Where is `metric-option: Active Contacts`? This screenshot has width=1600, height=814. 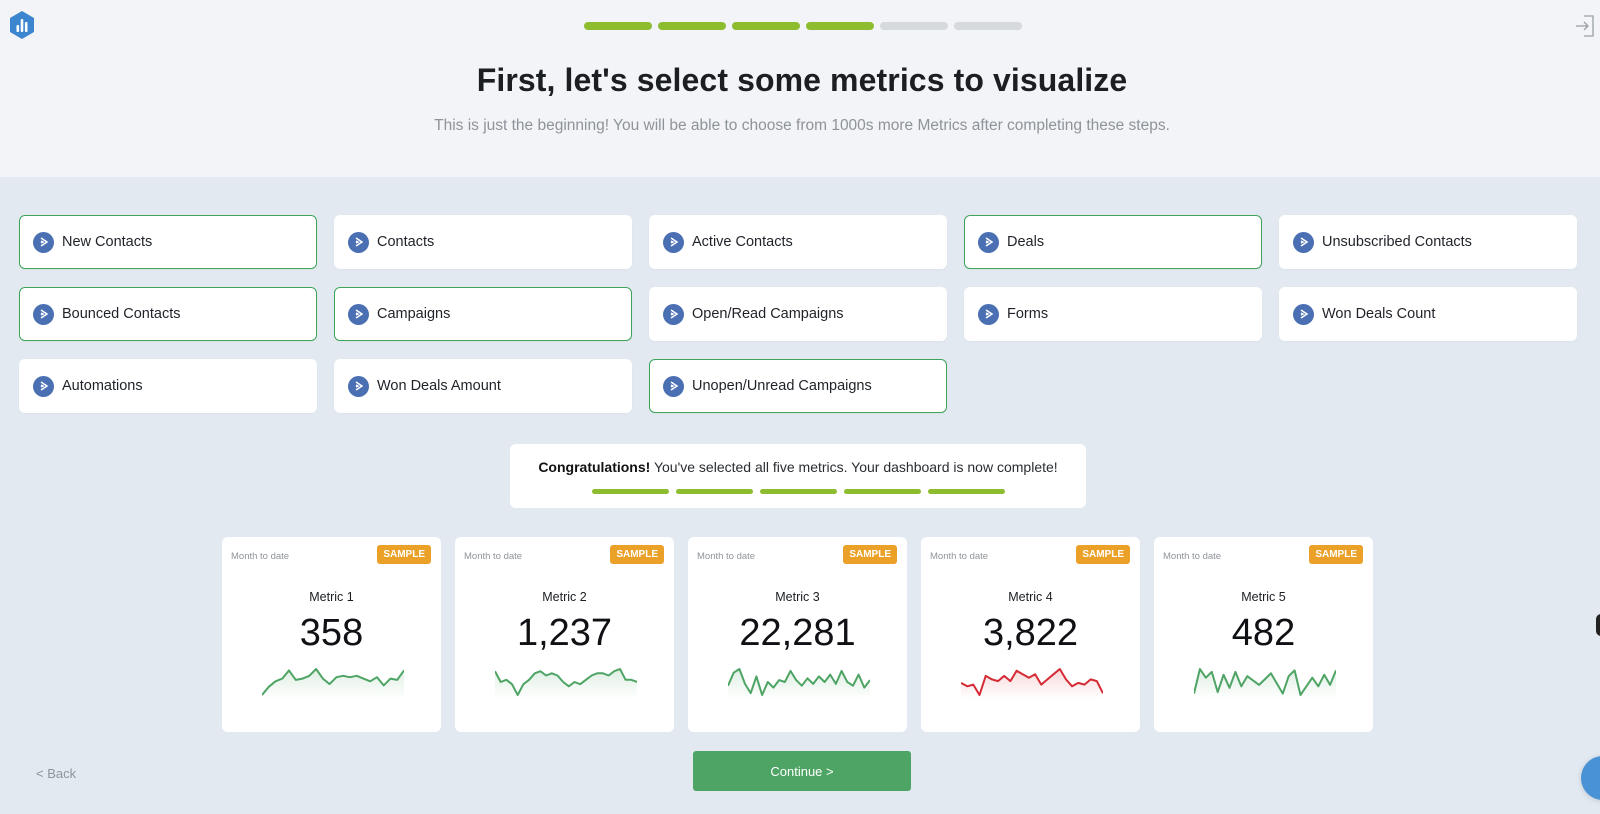
metric-option: Active Contacts is located at coordinates (798, 242).